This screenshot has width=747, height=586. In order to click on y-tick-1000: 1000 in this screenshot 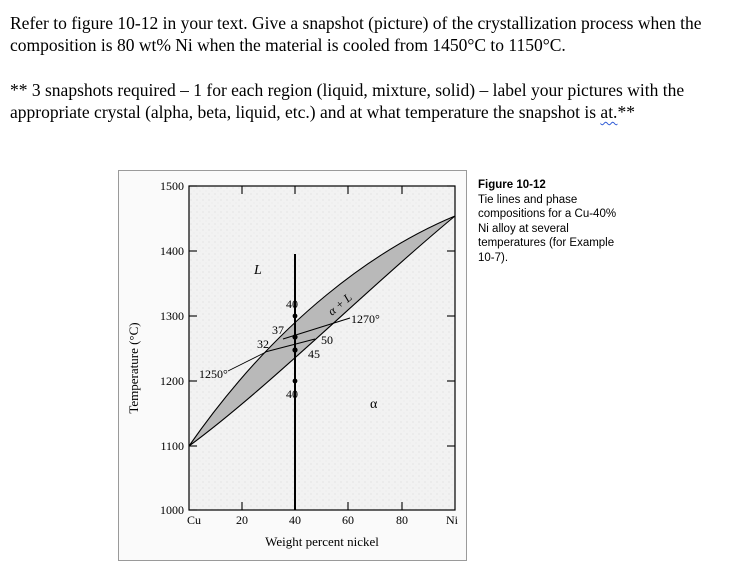, I will do `click(172, 510)`.